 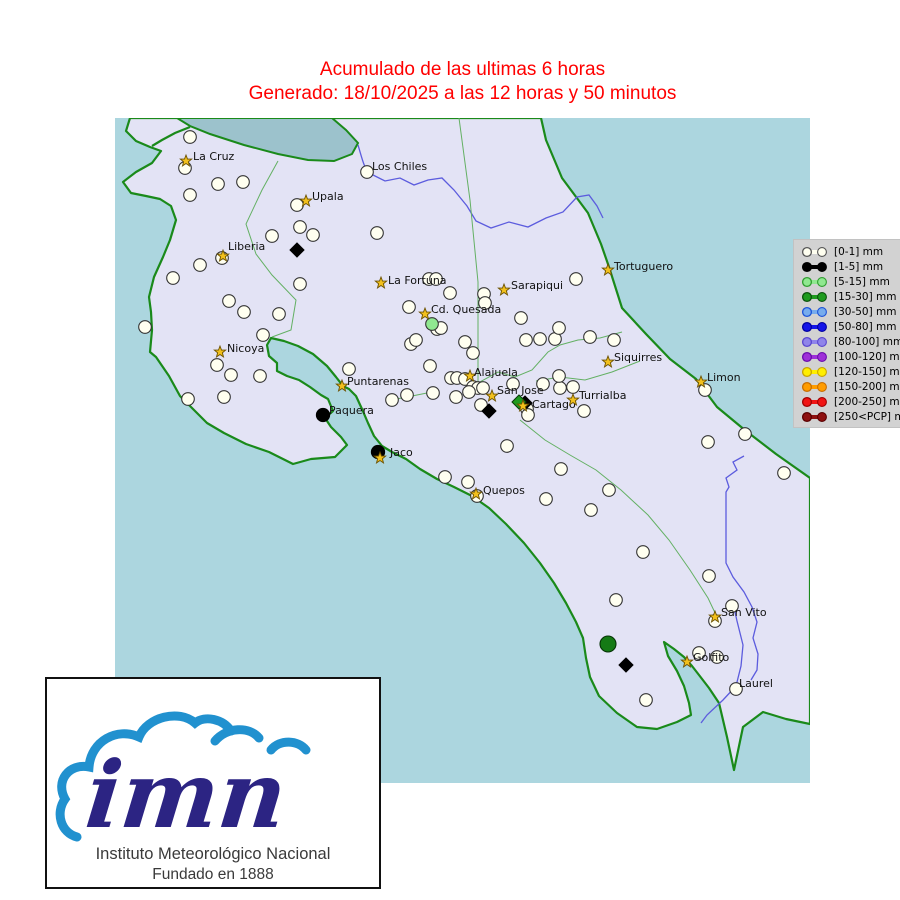 I want to click on legend-item: [100-120] mm, so click(x=850, y=356).